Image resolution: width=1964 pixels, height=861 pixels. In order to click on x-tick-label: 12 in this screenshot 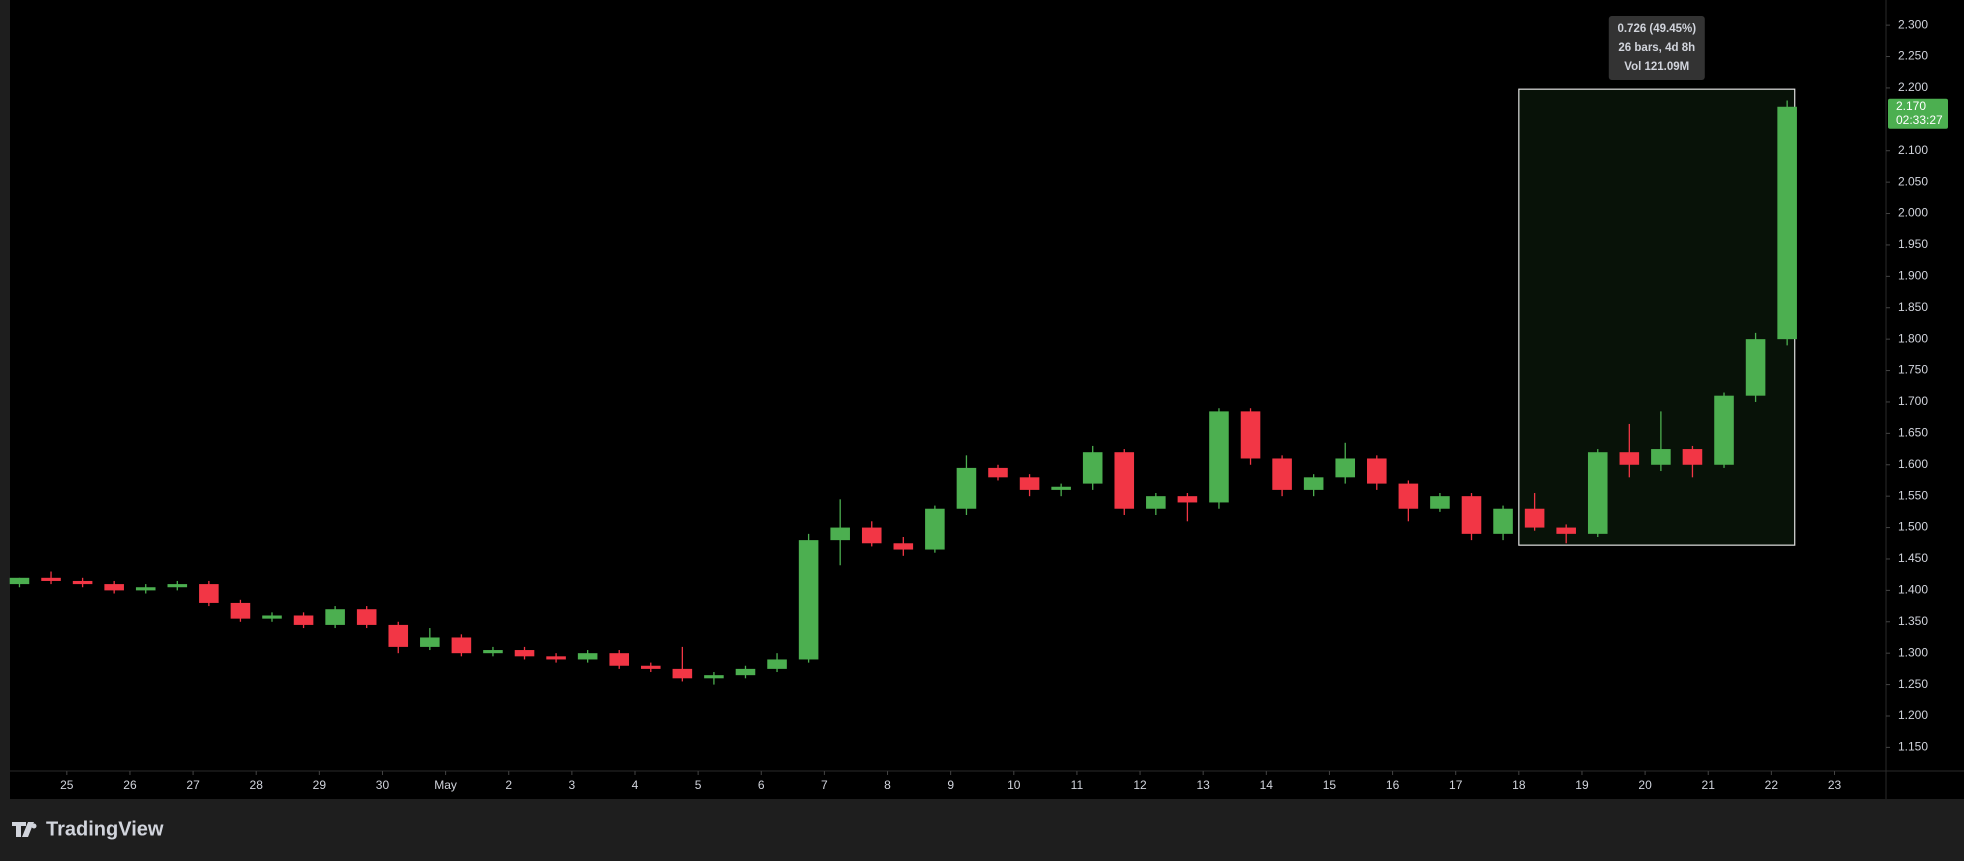, I will do `click(1140, 785)`.